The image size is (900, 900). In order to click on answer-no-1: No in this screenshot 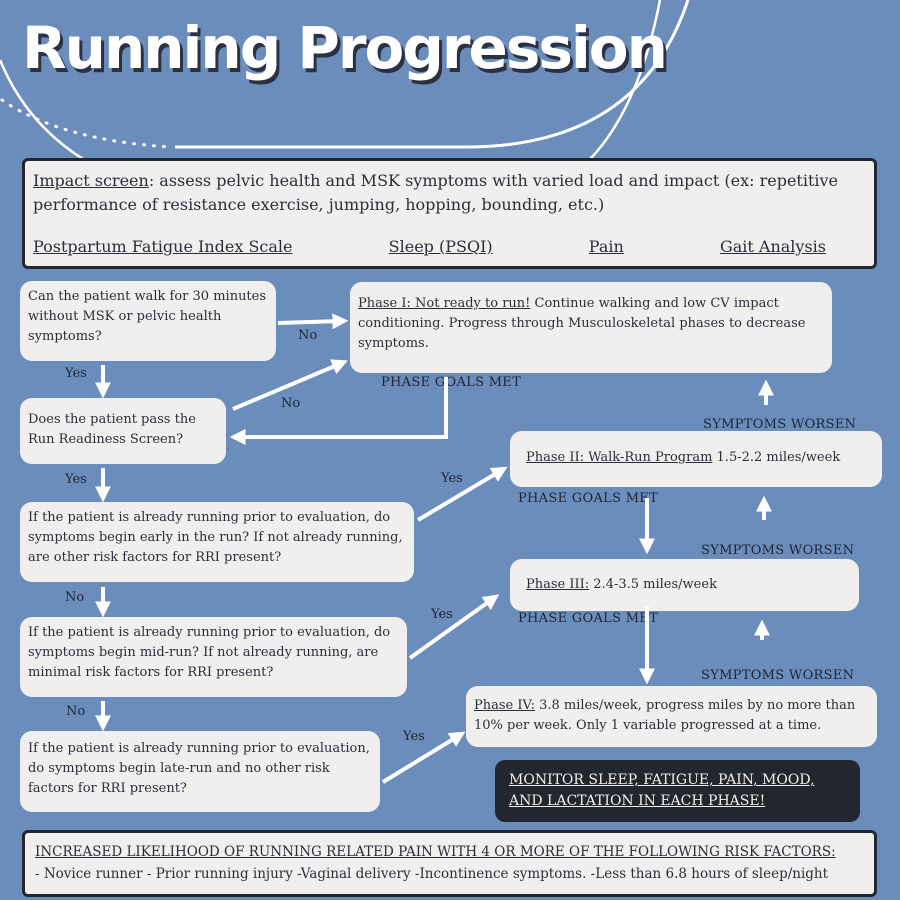, I will do `click(308, 335)`.